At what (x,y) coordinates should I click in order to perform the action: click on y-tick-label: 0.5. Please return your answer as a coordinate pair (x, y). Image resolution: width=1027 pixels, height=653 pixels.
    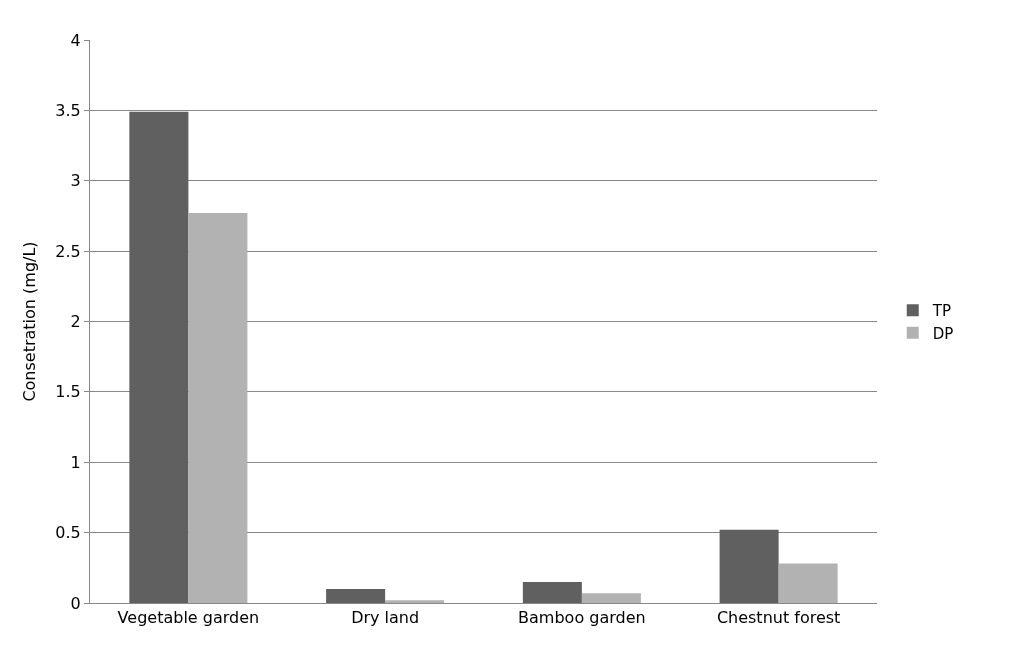
    Looking at the image, I should click on (68, 533).